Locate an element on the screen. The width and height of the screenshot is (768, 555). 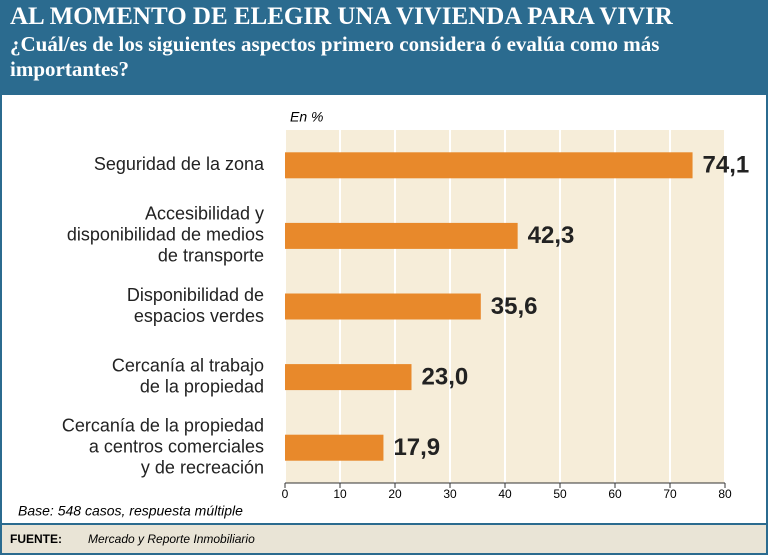
category-label: de transporte is located at coordinates (211, 256).